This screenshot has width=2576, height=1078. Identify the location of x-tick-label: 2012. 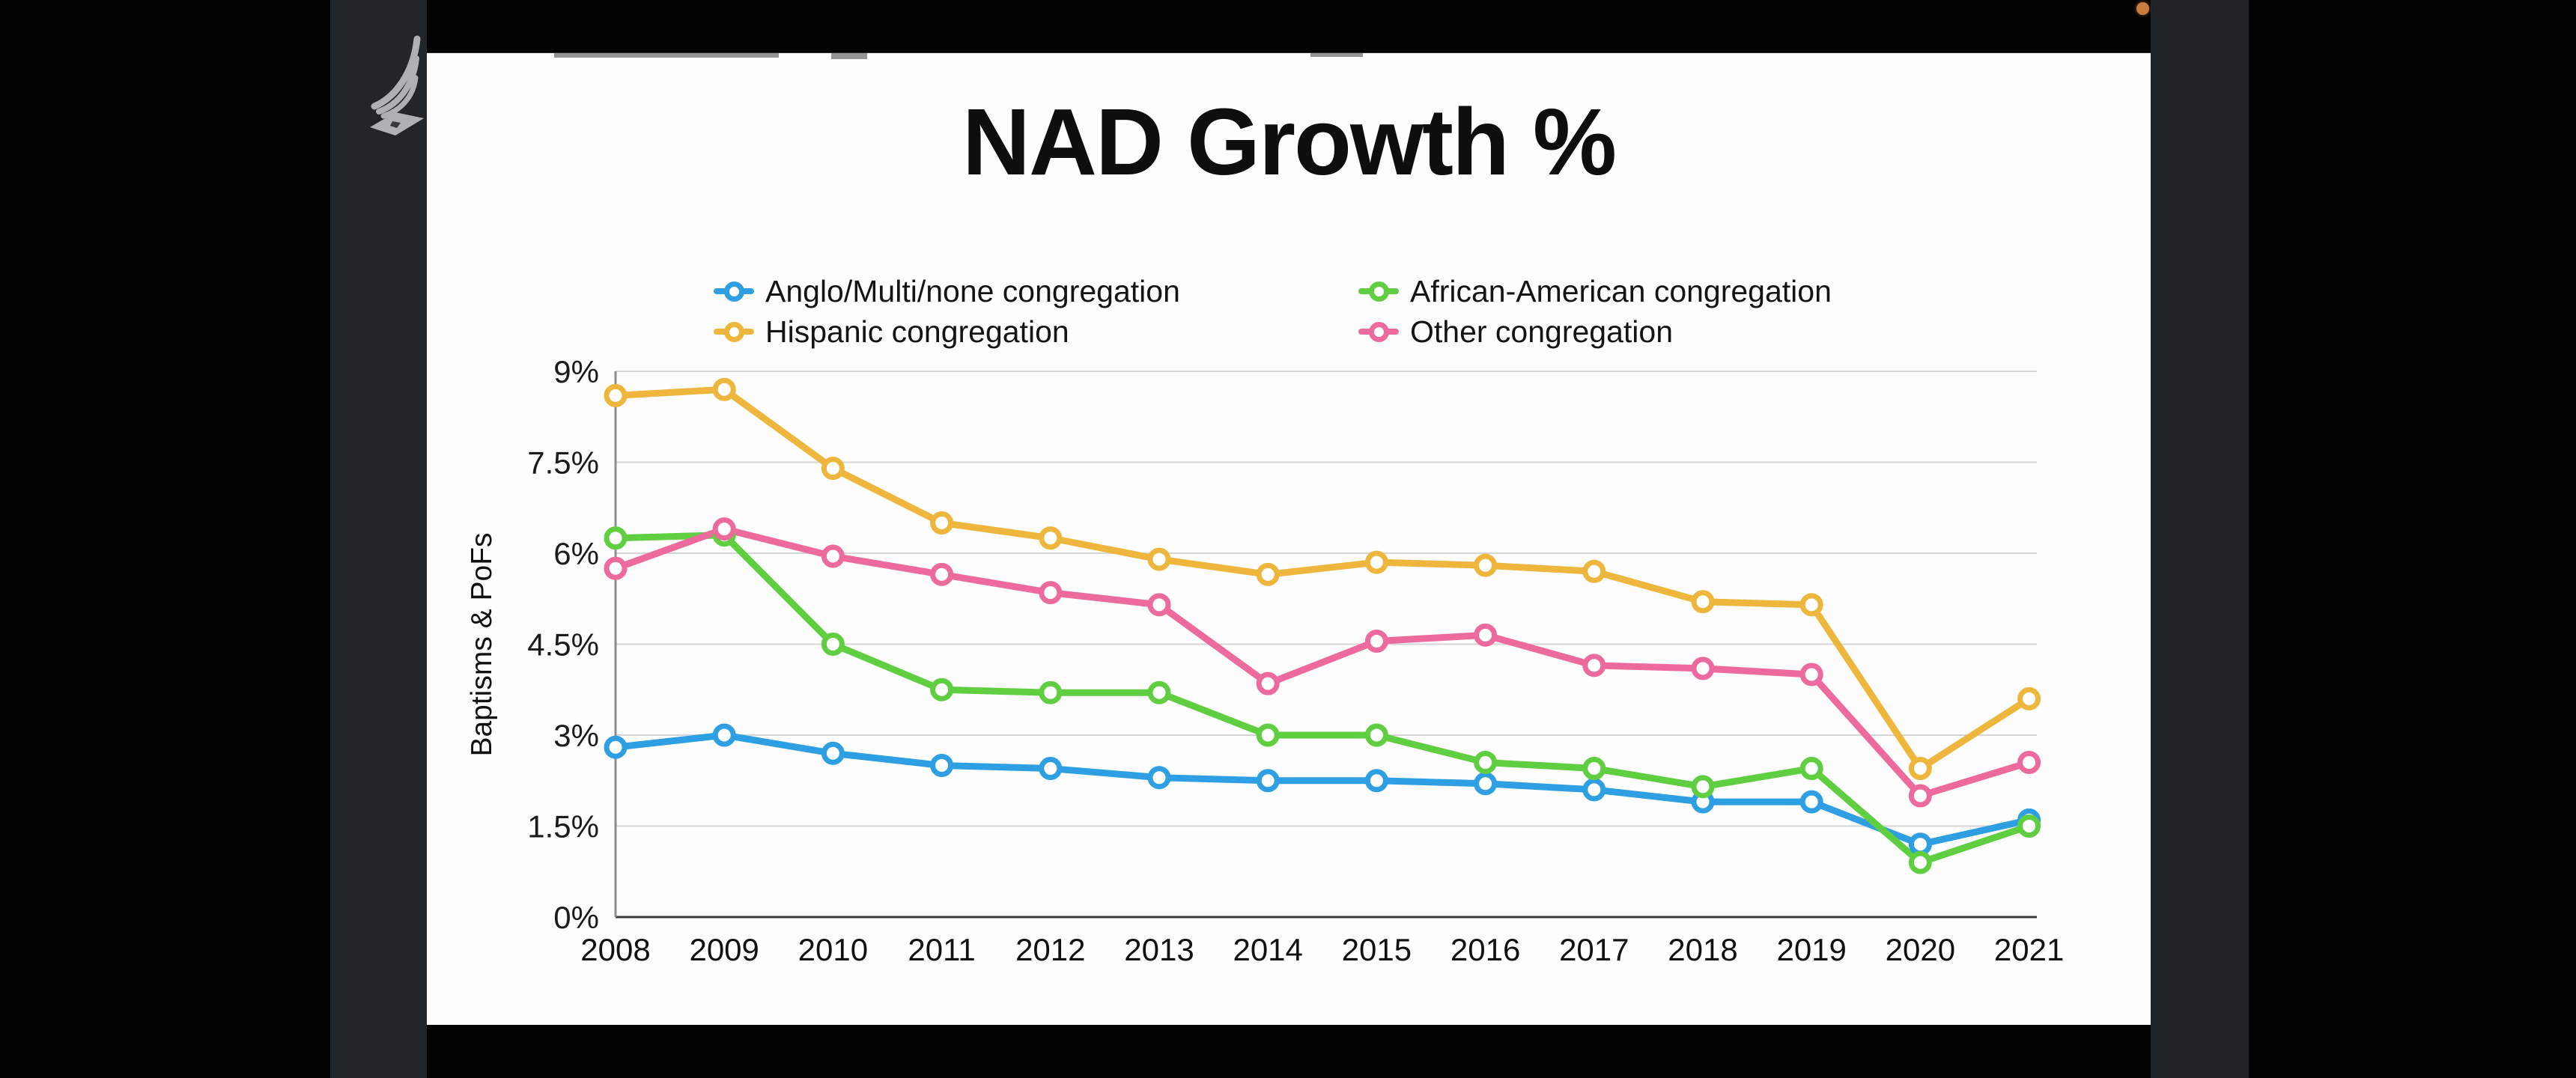
(1050, 949).